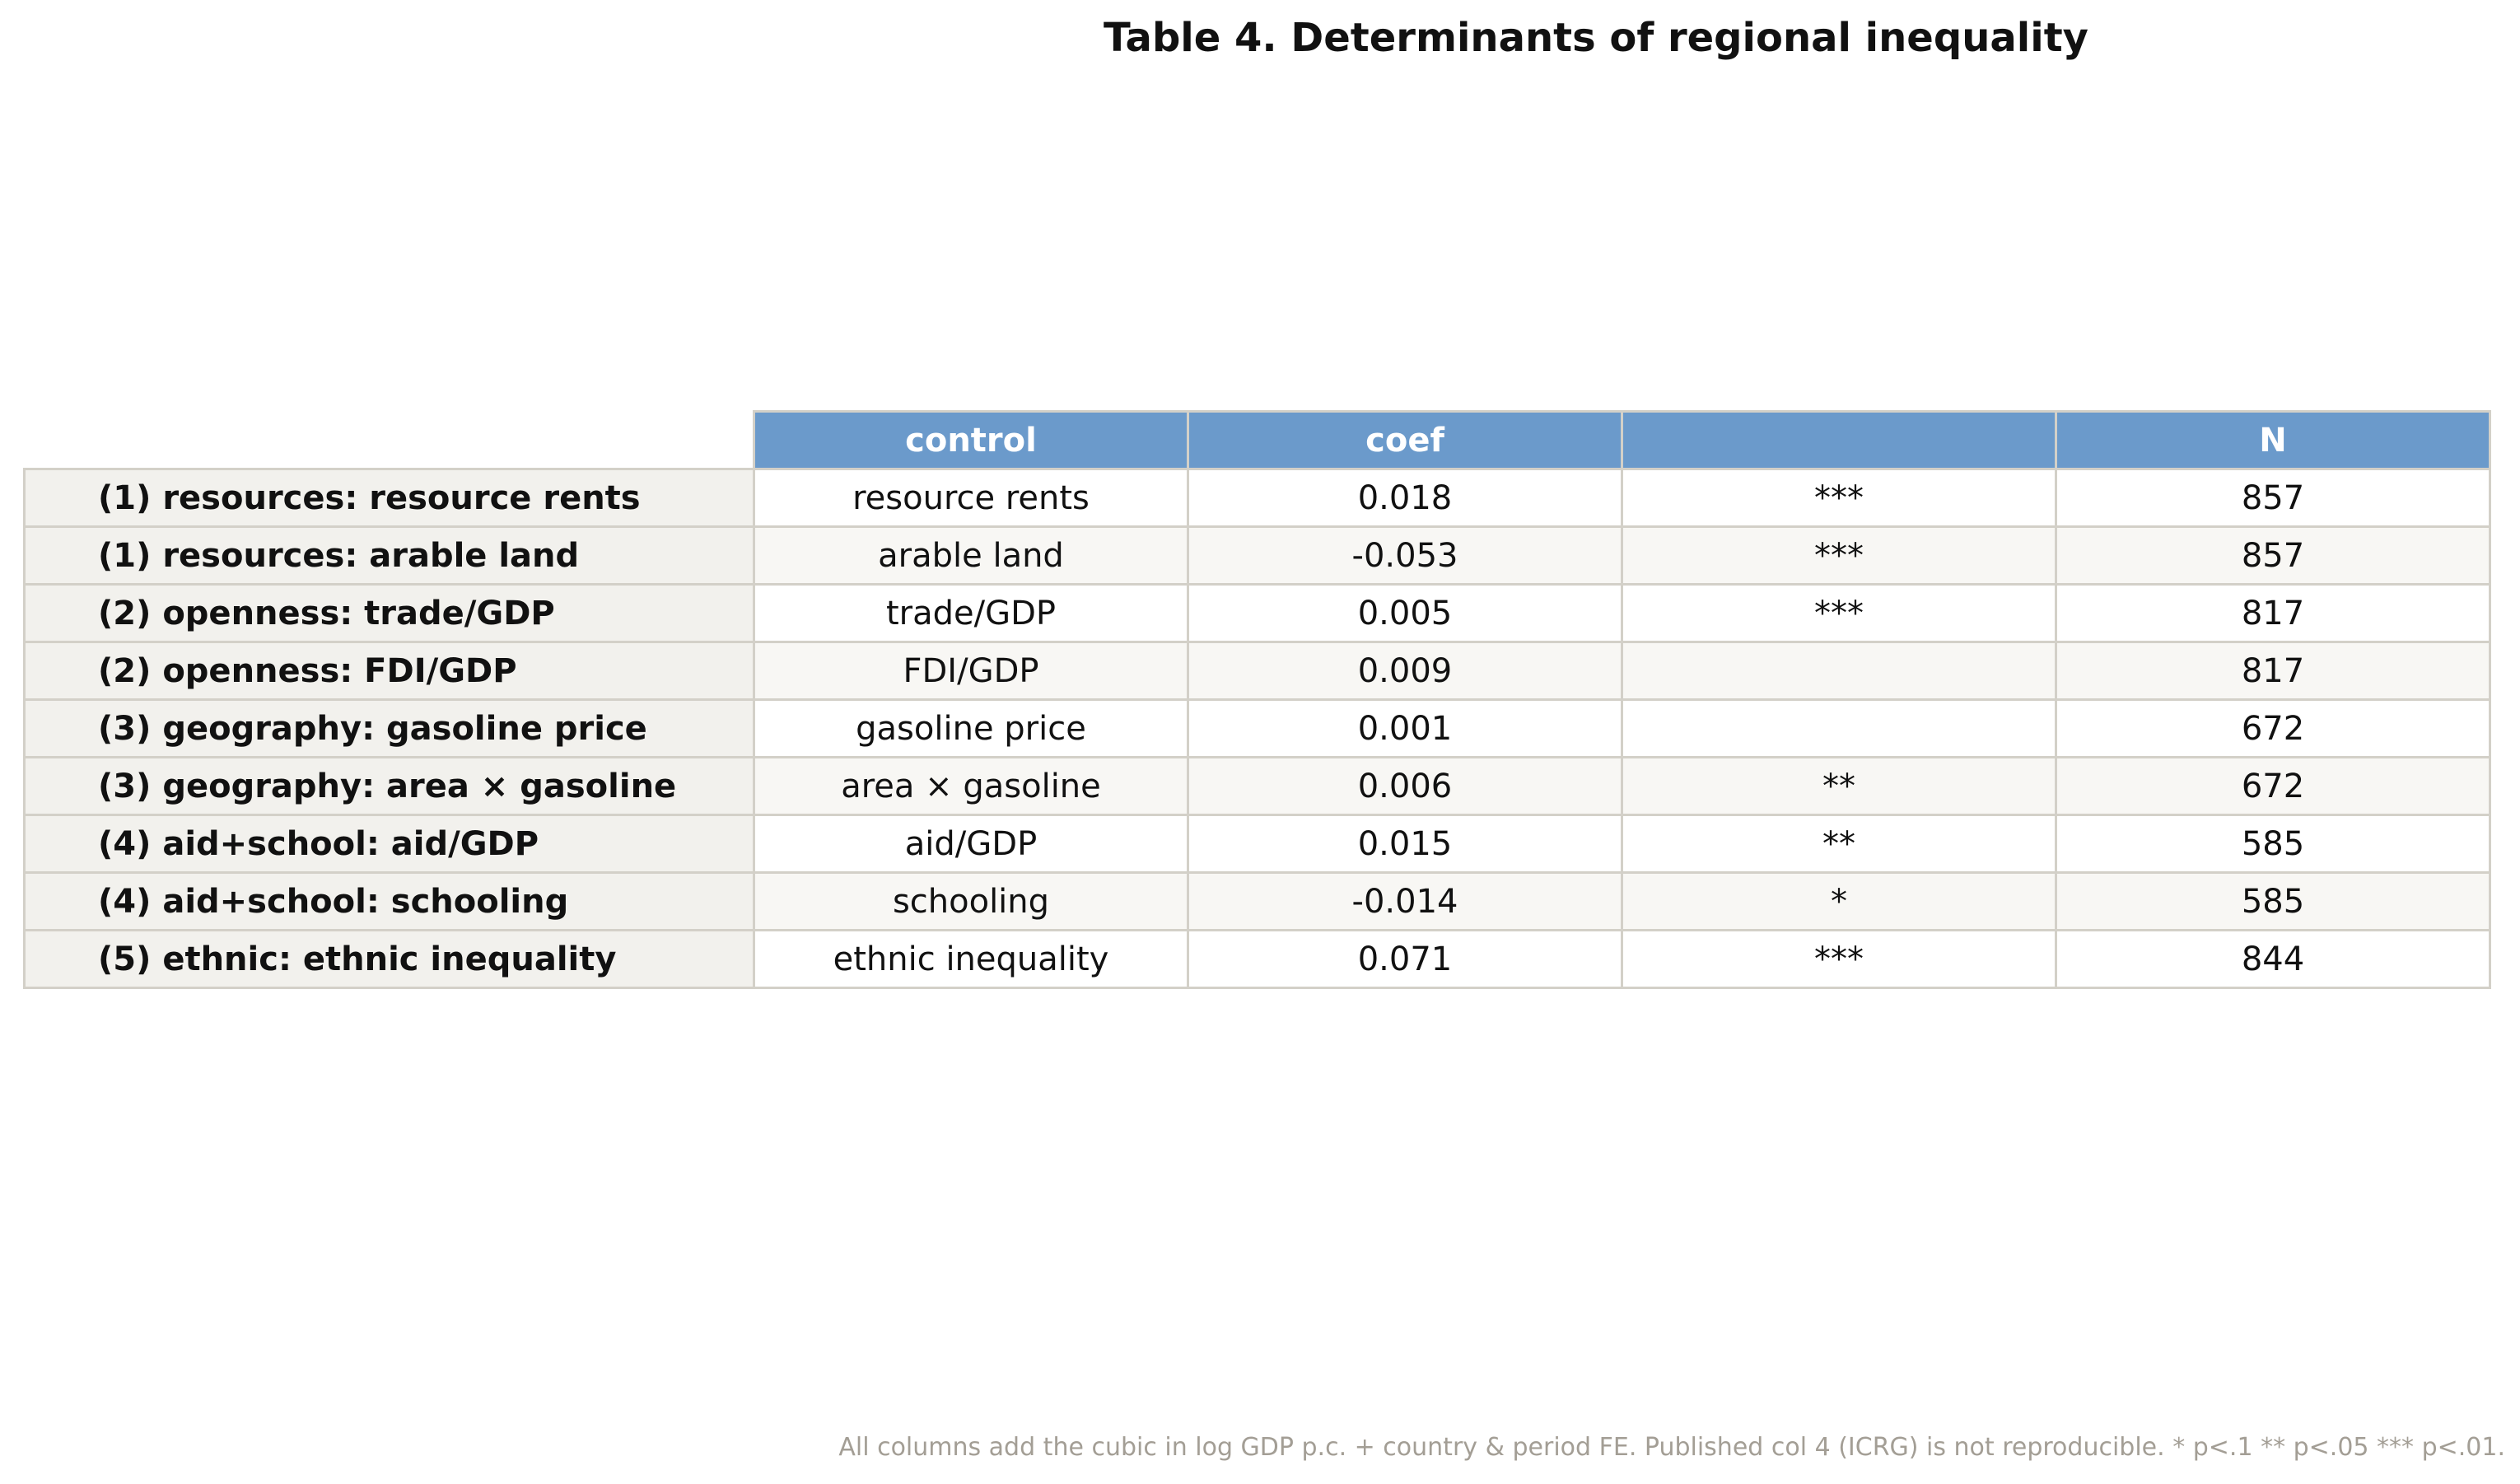 Image resolution: width=2520 pixels, height=1484 pixels. Describe the element at coordinates (1405, 786) in the screenshot. I see `cell-coef: 0.006` at that location.